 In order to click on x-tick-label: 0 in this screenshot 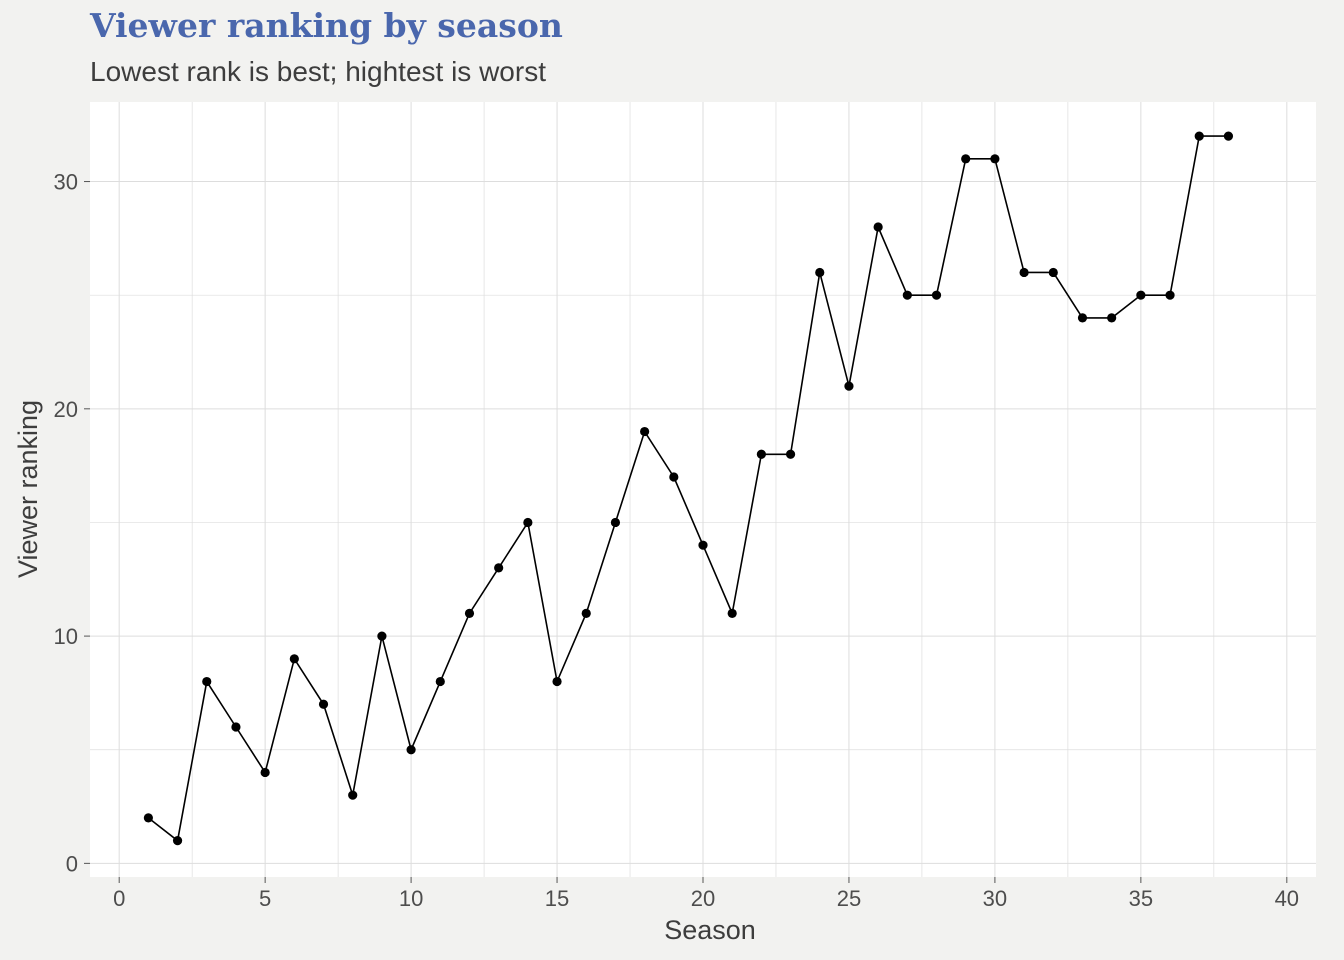, I will do `click(119, 898)`.